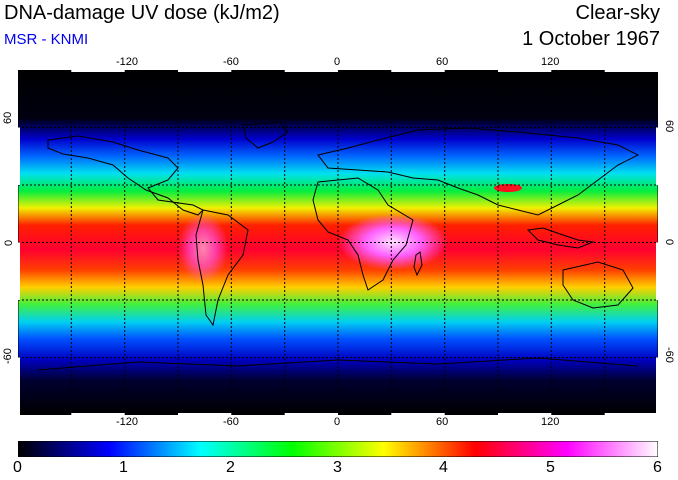 This screenshot has height=480, width=678. Describe the element at coordinates (657, 467) in the screenshot. I see `colorbar-label-6: 6` at that location.